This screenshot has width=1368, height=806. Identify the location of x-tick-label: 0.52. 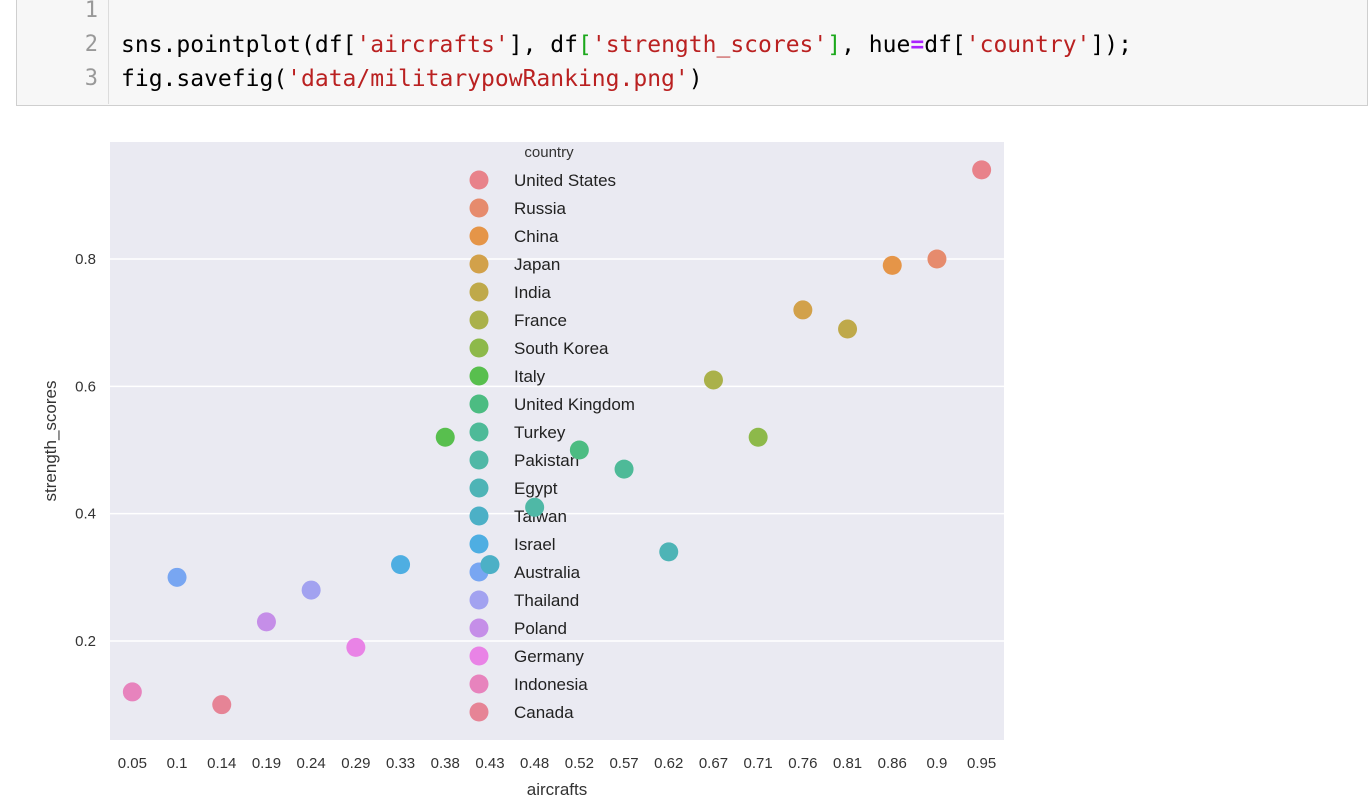
(579, 763).